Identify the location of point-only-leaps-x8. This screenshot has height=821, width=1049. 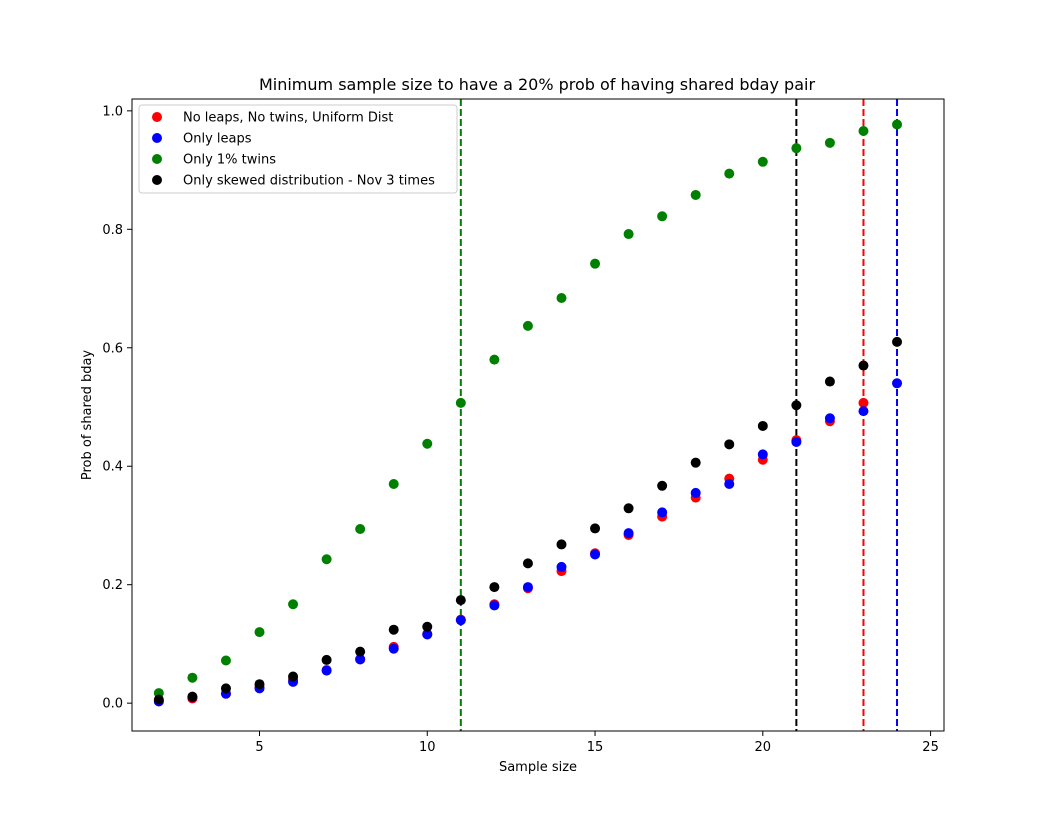
(360, 659).